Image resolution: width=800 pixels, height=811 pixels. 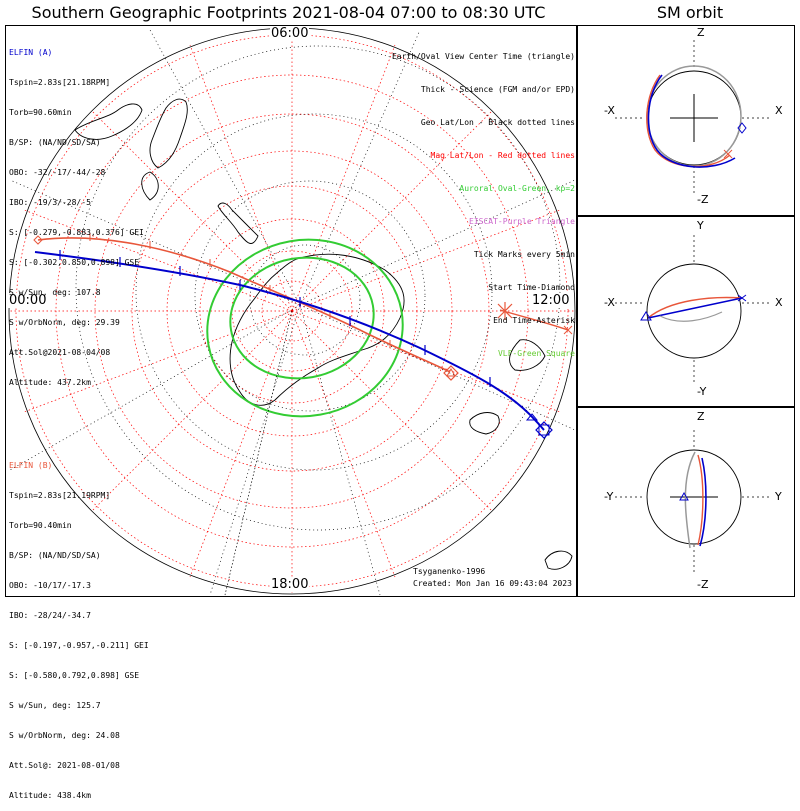 What do you see at coordinates (779, 110) in the screenshot?
I see `sm1-right-label: X` at bounding box center [779, 110].